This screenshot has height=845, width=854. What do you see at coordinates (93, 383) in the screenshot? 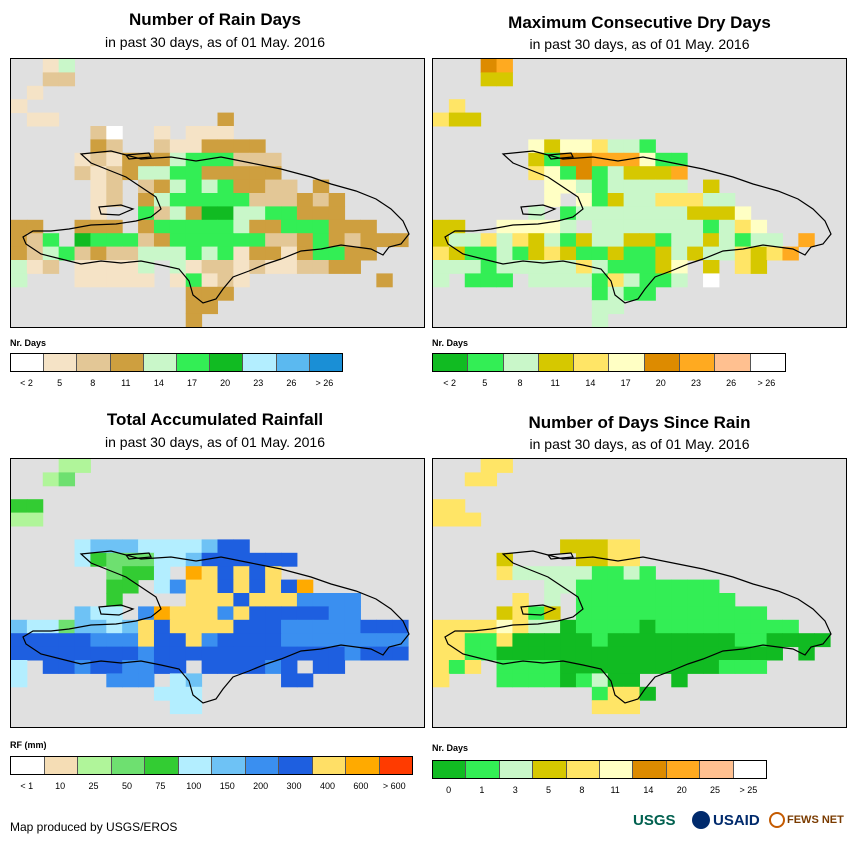
I see `legend-label: 8` at bounding box center [93, 383].